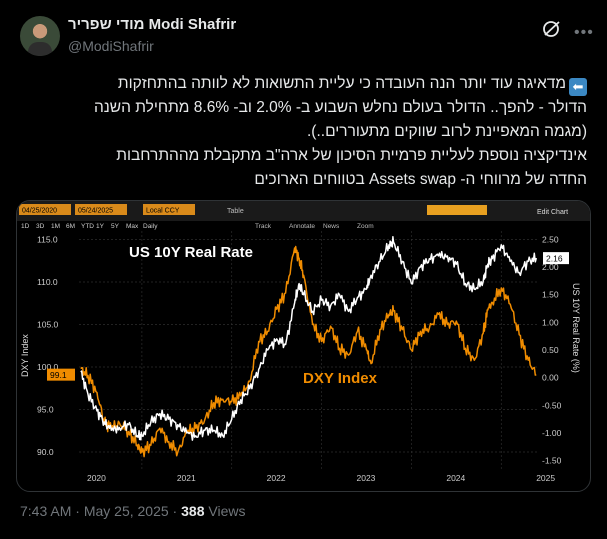 This screenshot has height=539, width=607. What do you see at coordinates (111, 46) in the screenshot?
I see `author-handle: @ModiShafrir` at bounding box center [111, 46].